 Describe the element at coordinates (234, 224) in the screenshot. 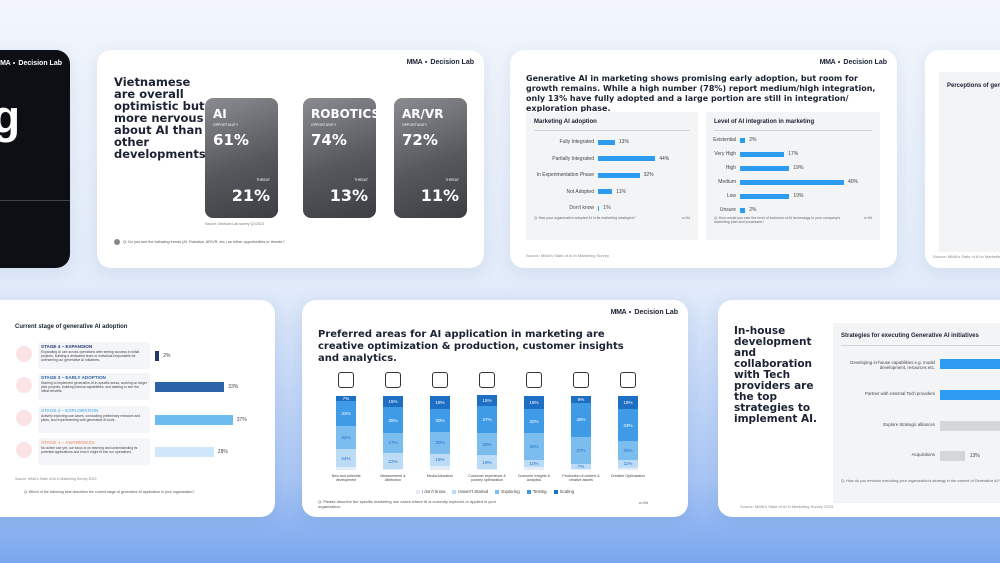

I see `source: Source: Decision Lab survey Q1/2023` at that location.